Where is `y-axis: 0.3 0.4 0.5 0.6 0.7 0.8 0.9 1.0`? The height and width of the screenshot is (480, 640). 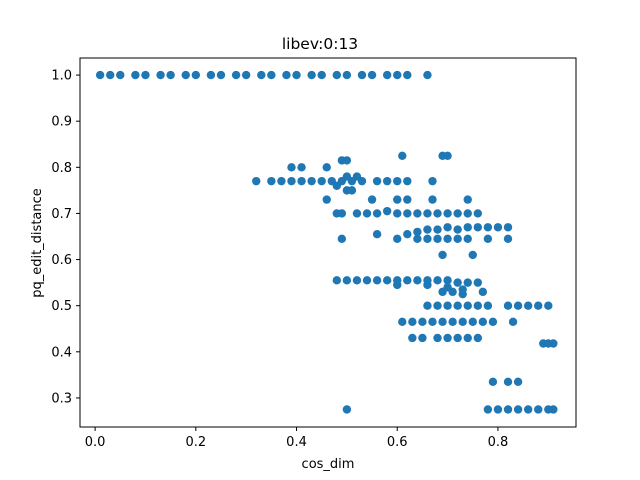 y-axis: 0.3 0.4 0.5 0.6 0.7 0.8 0.9 1.0 is located at coordinates (65, 237).